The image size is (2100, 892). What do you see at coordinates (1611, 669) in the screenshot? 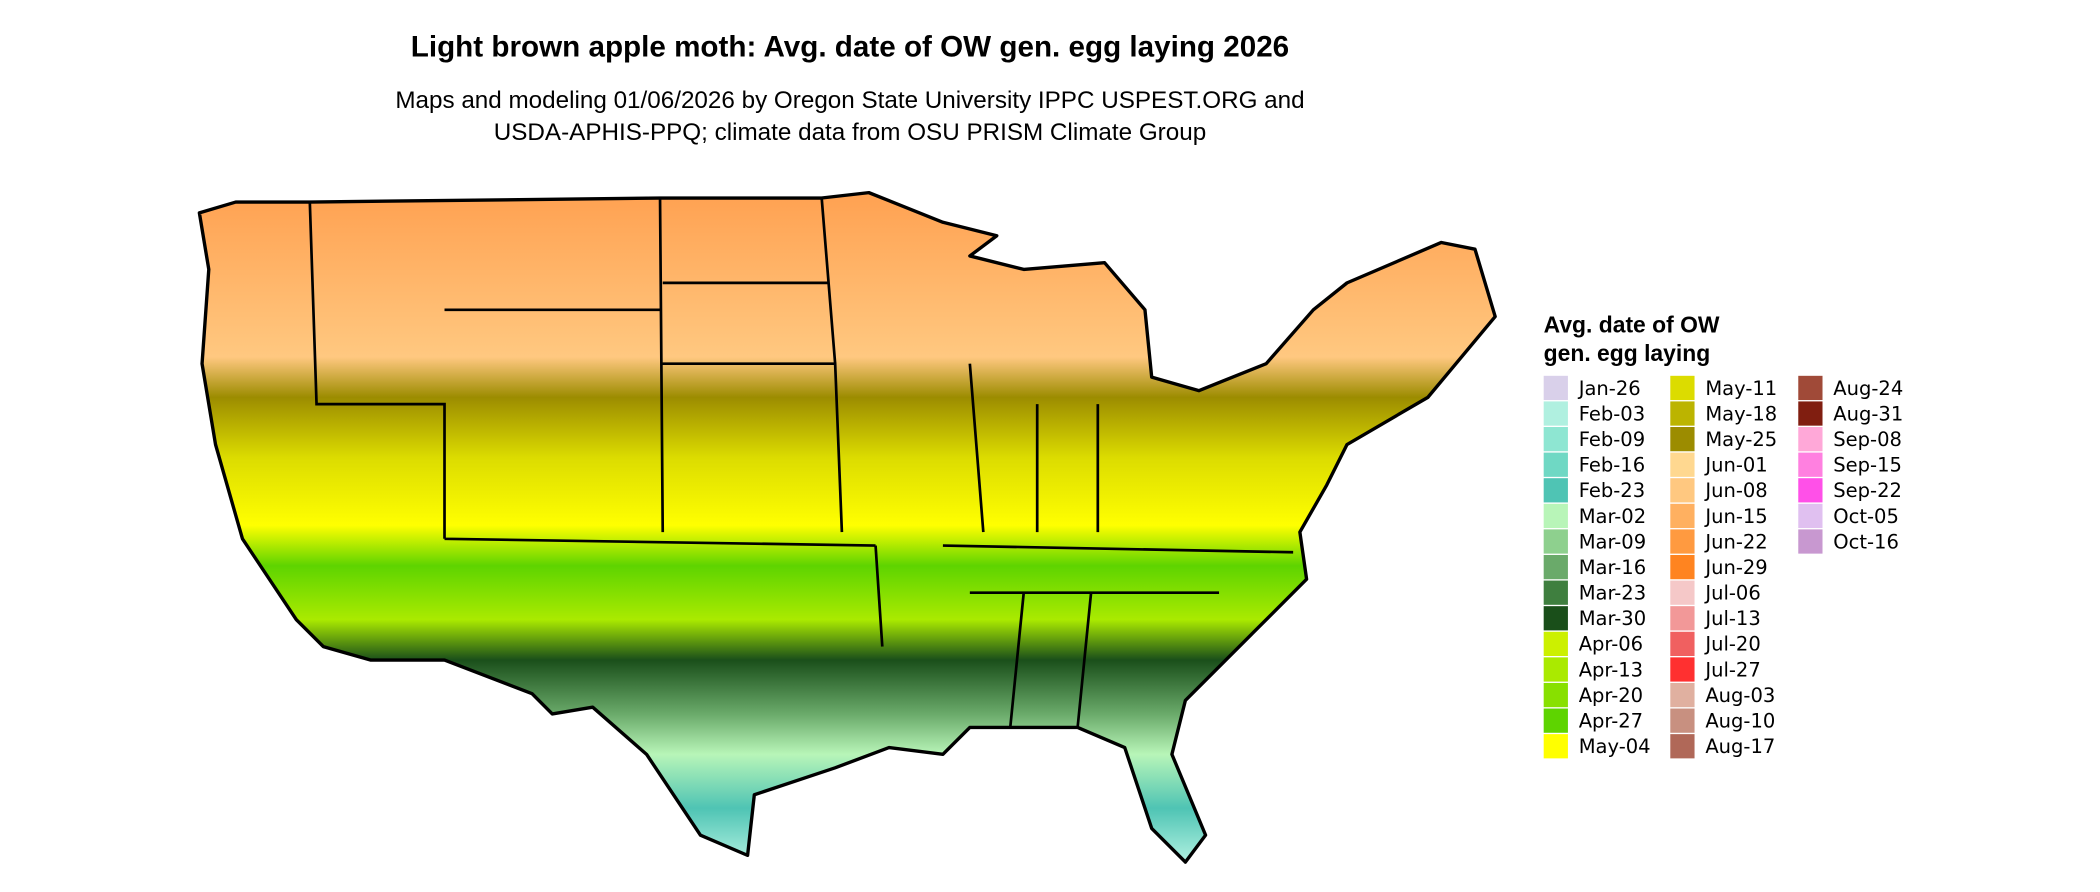
I see `legend-label: Apr-13` at bounding box center [1611, 669].